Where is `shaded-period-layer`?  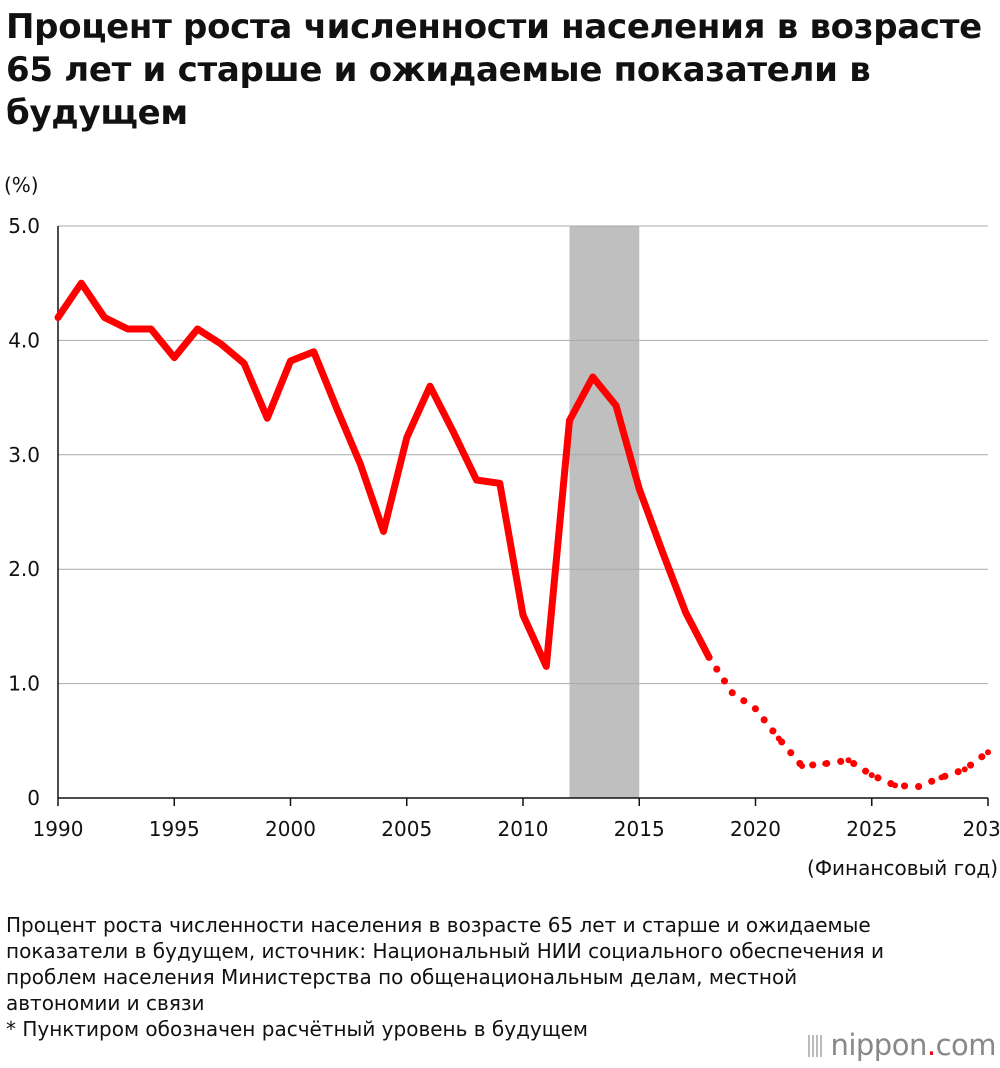
shaded-period-layer is located at coordinates (604, 512).